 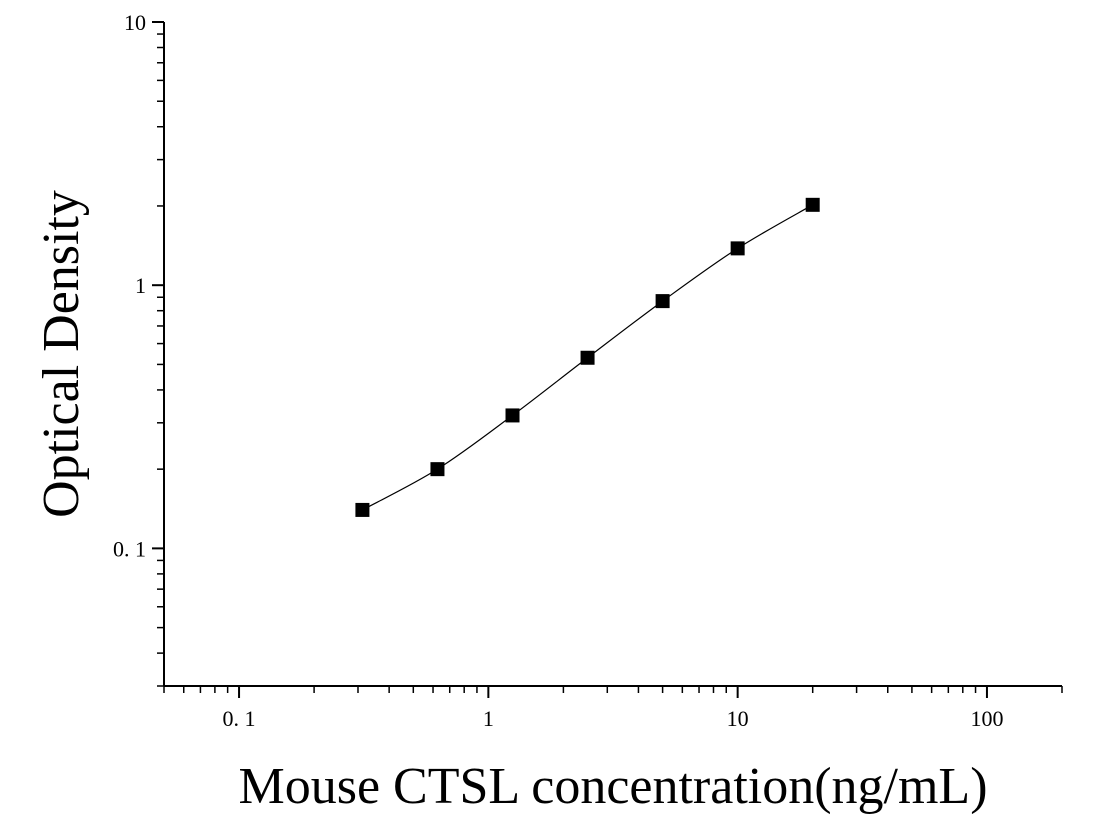 I want to click on y-tick-label: 10, so click(x=135, y=22).